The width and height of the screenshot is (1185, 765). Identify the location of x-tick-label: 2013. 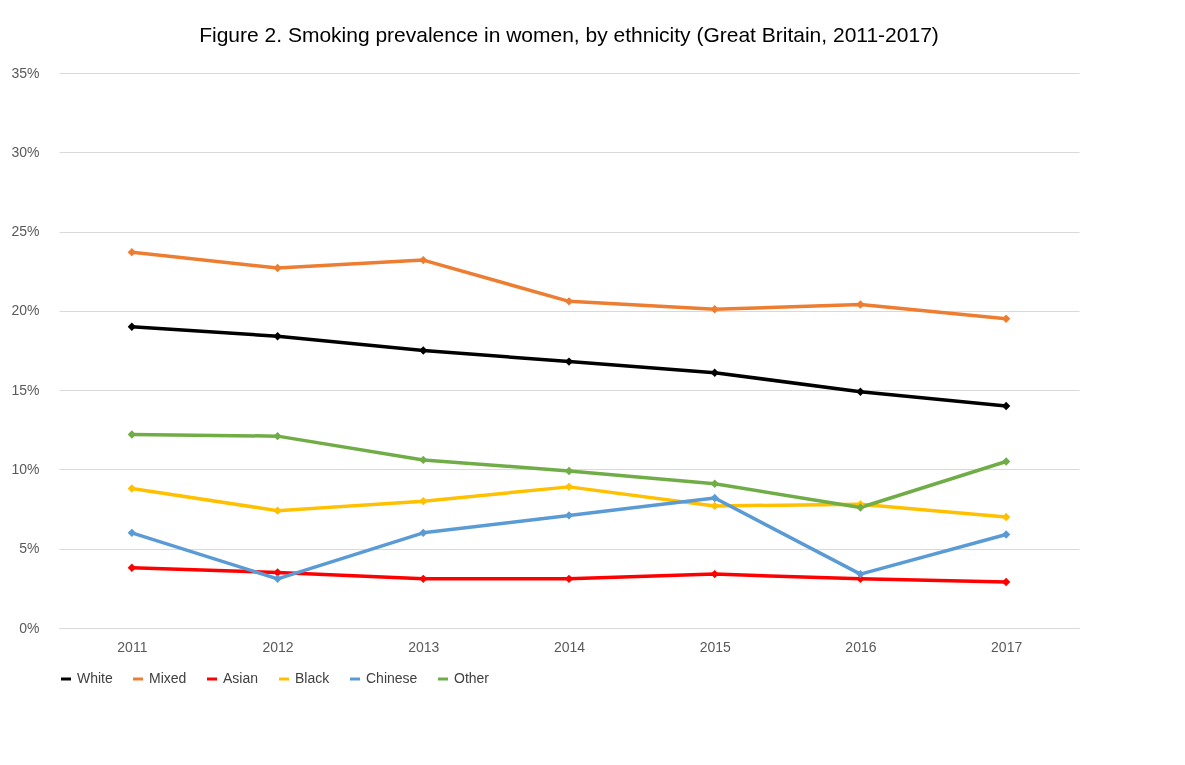
(424, 646).